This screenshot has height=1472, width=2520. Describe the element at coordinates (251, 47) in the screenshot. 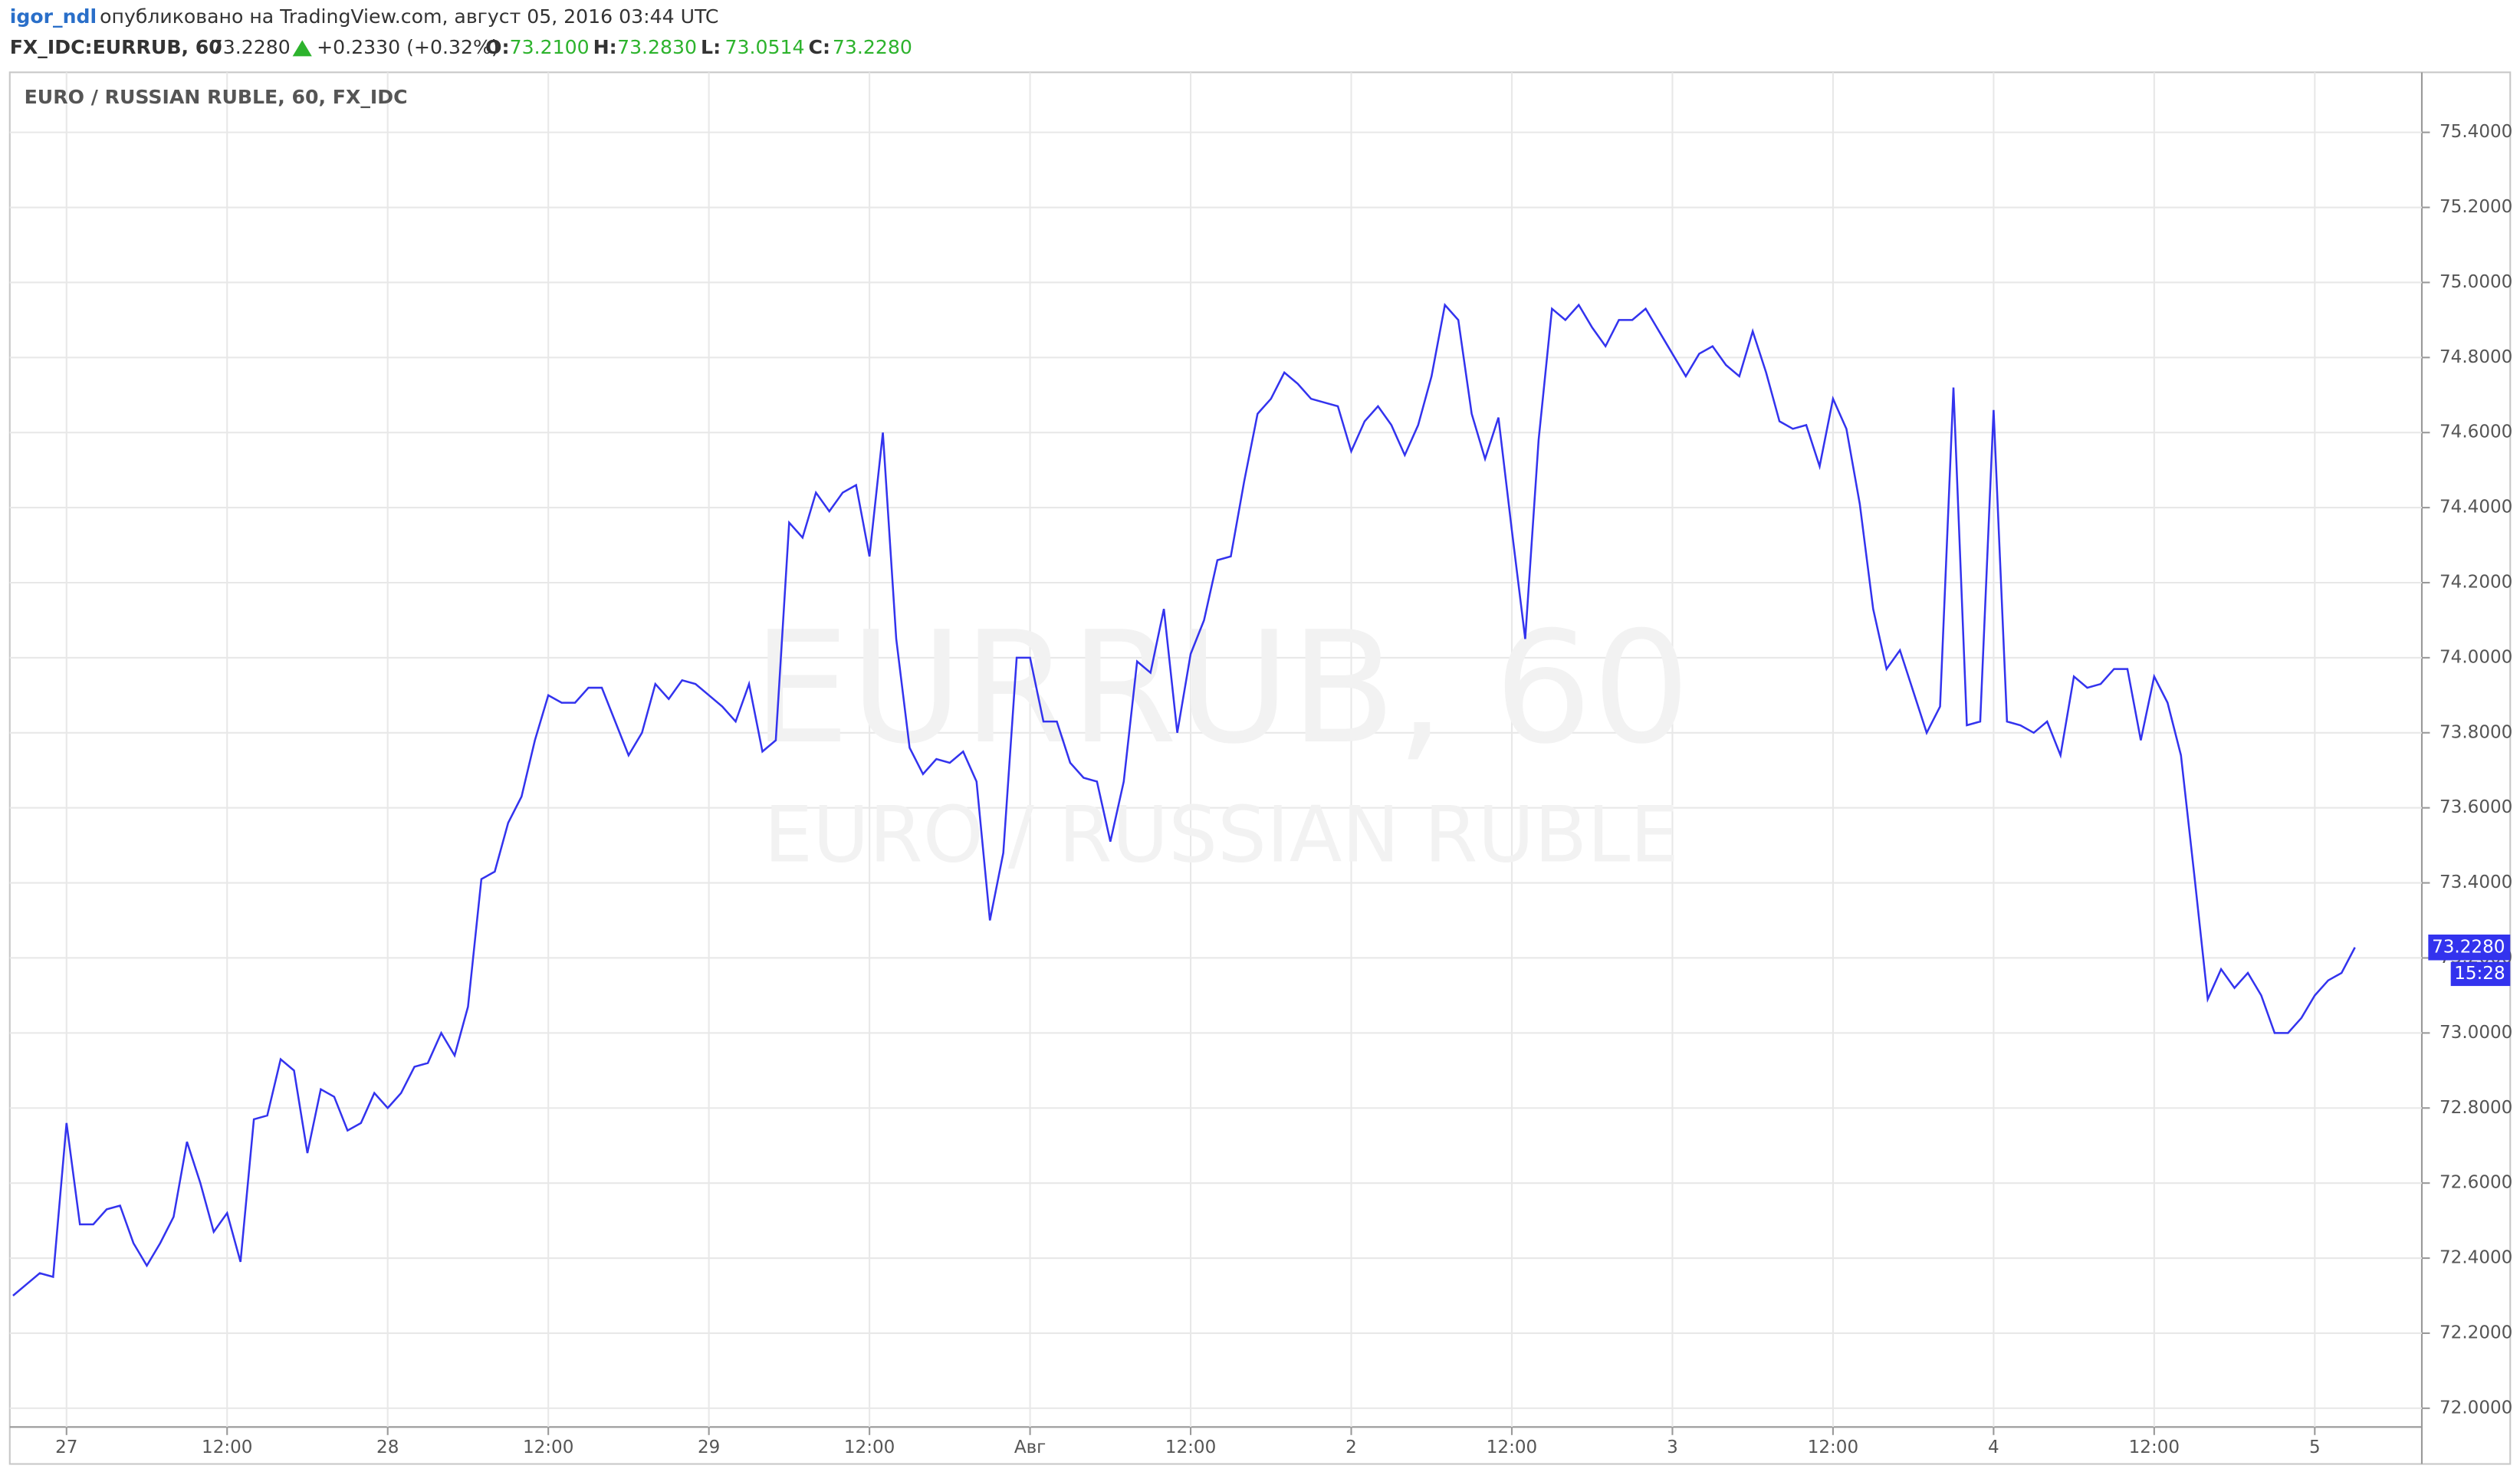

I see `last-price: 73.2280` at that location.